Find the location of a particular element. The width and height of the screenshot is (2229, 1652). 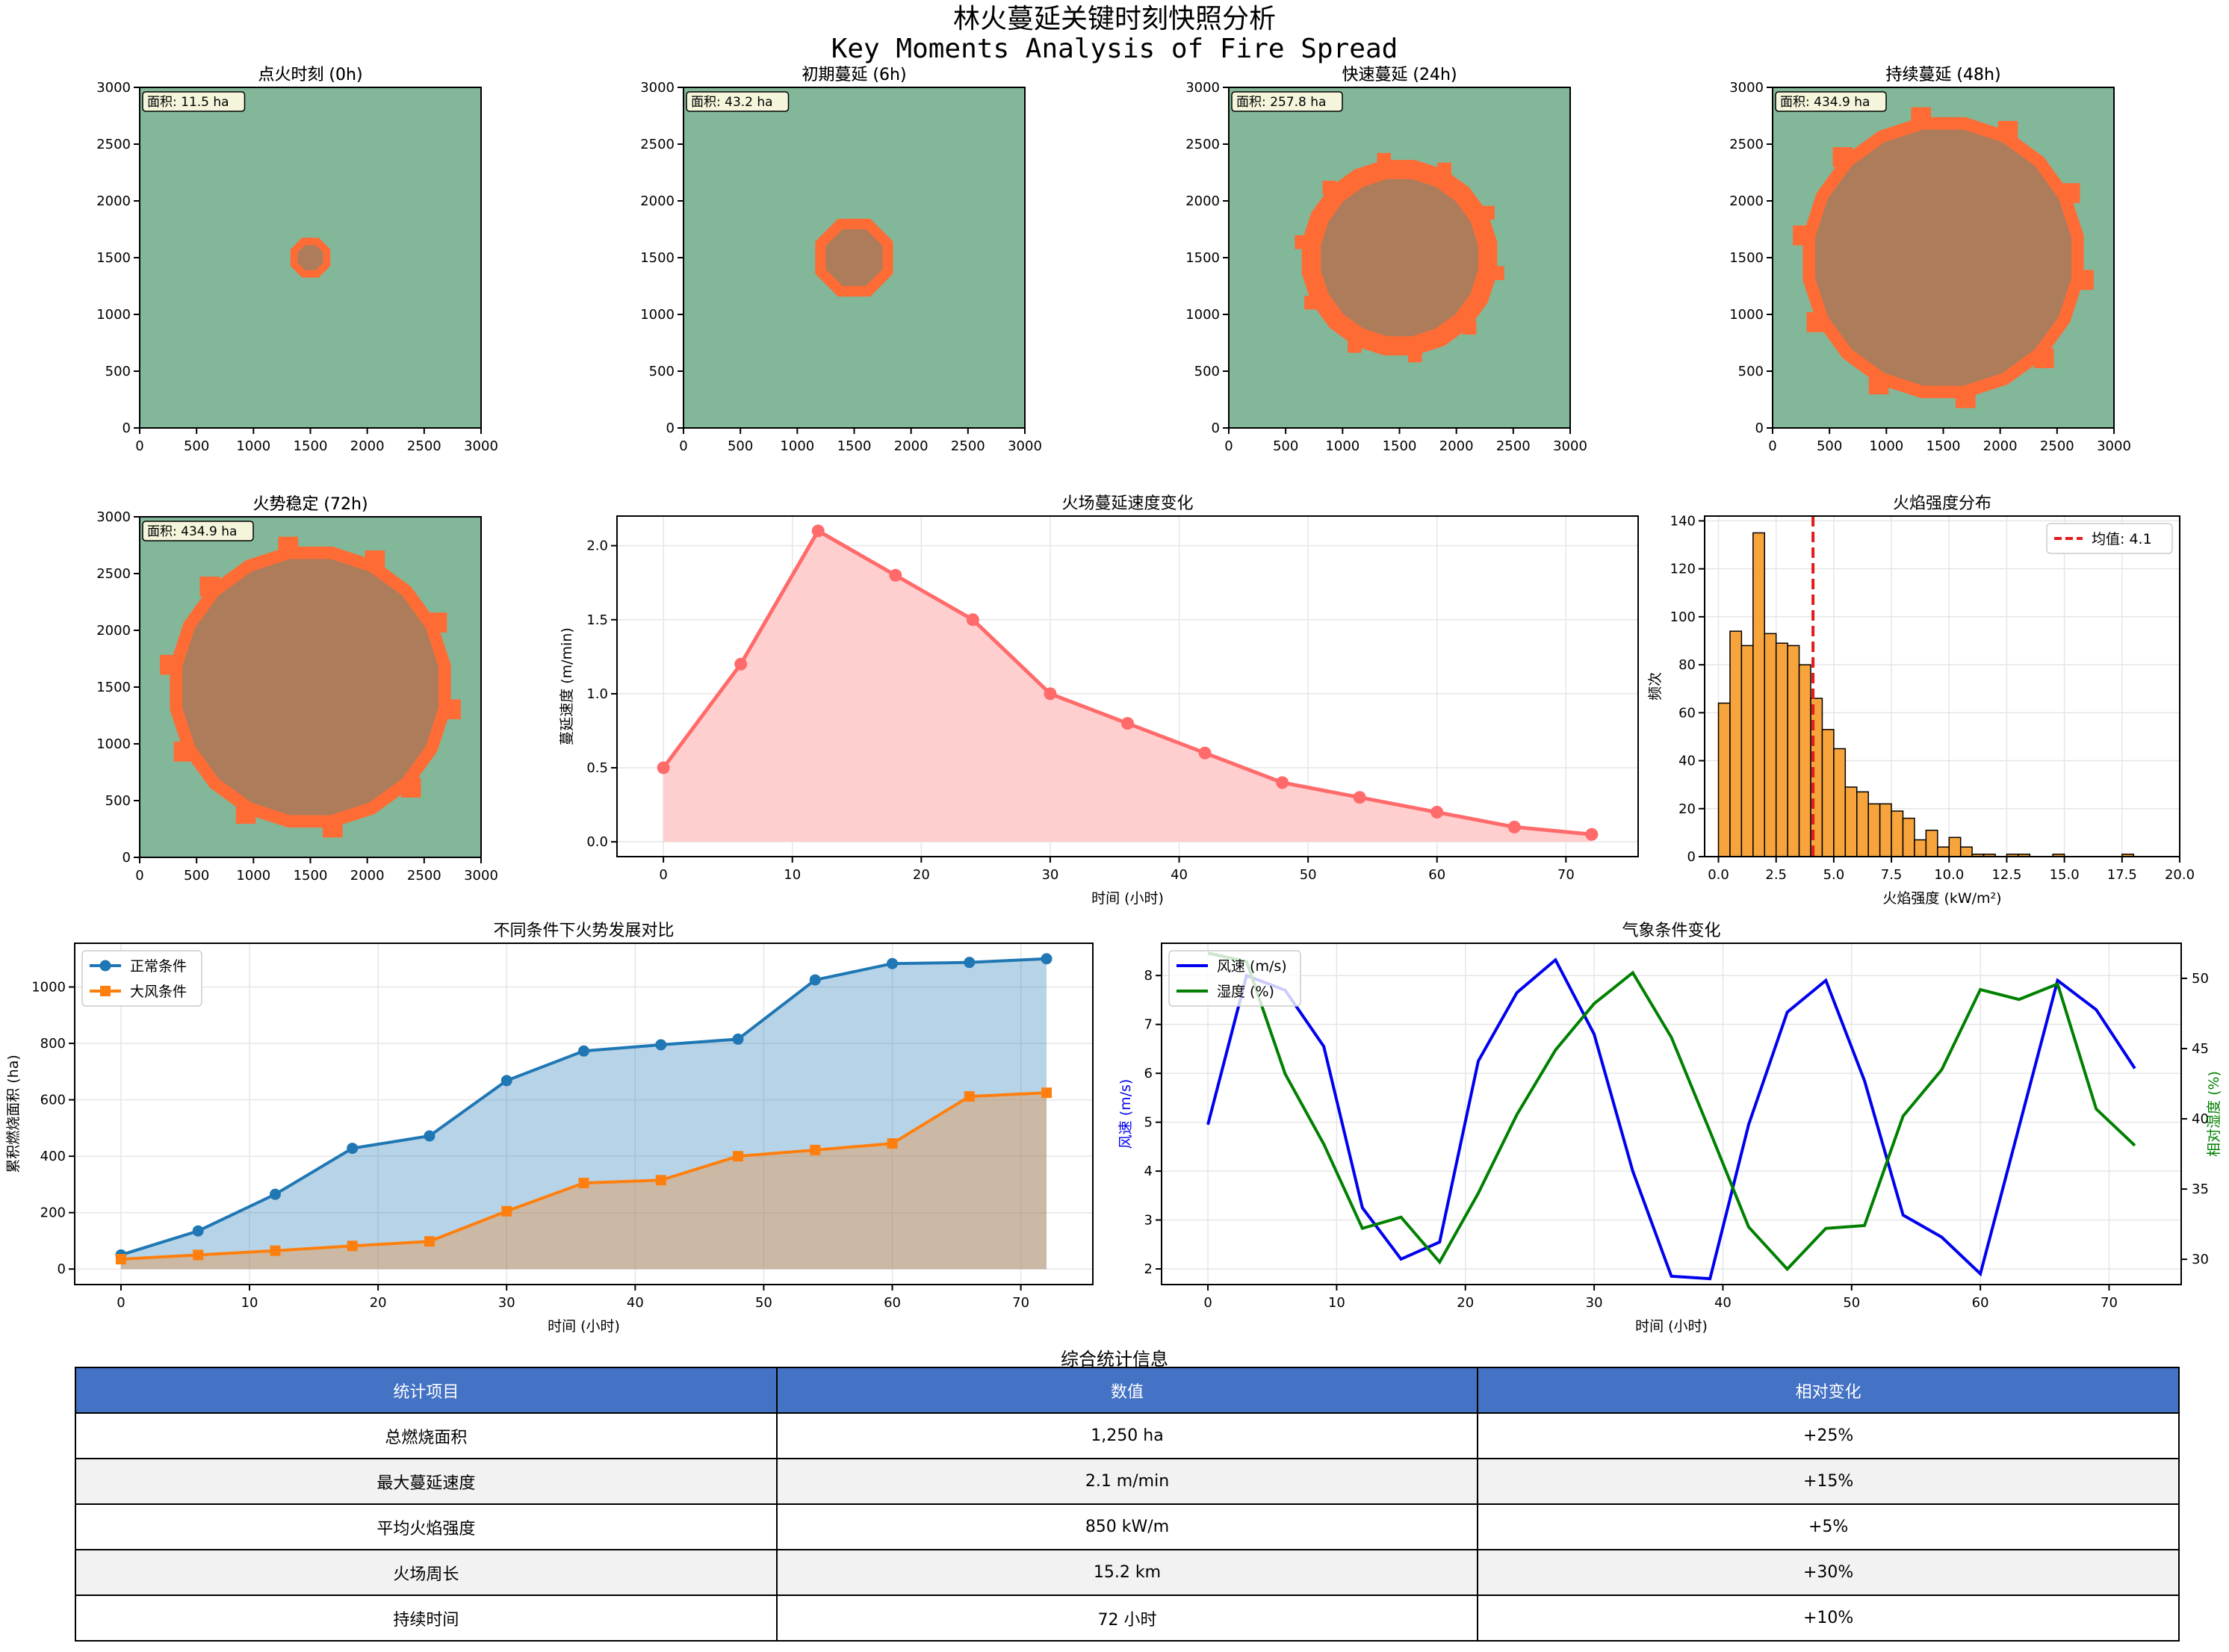

y-tick-label: 6 is located at coordinates (1148, 1073).